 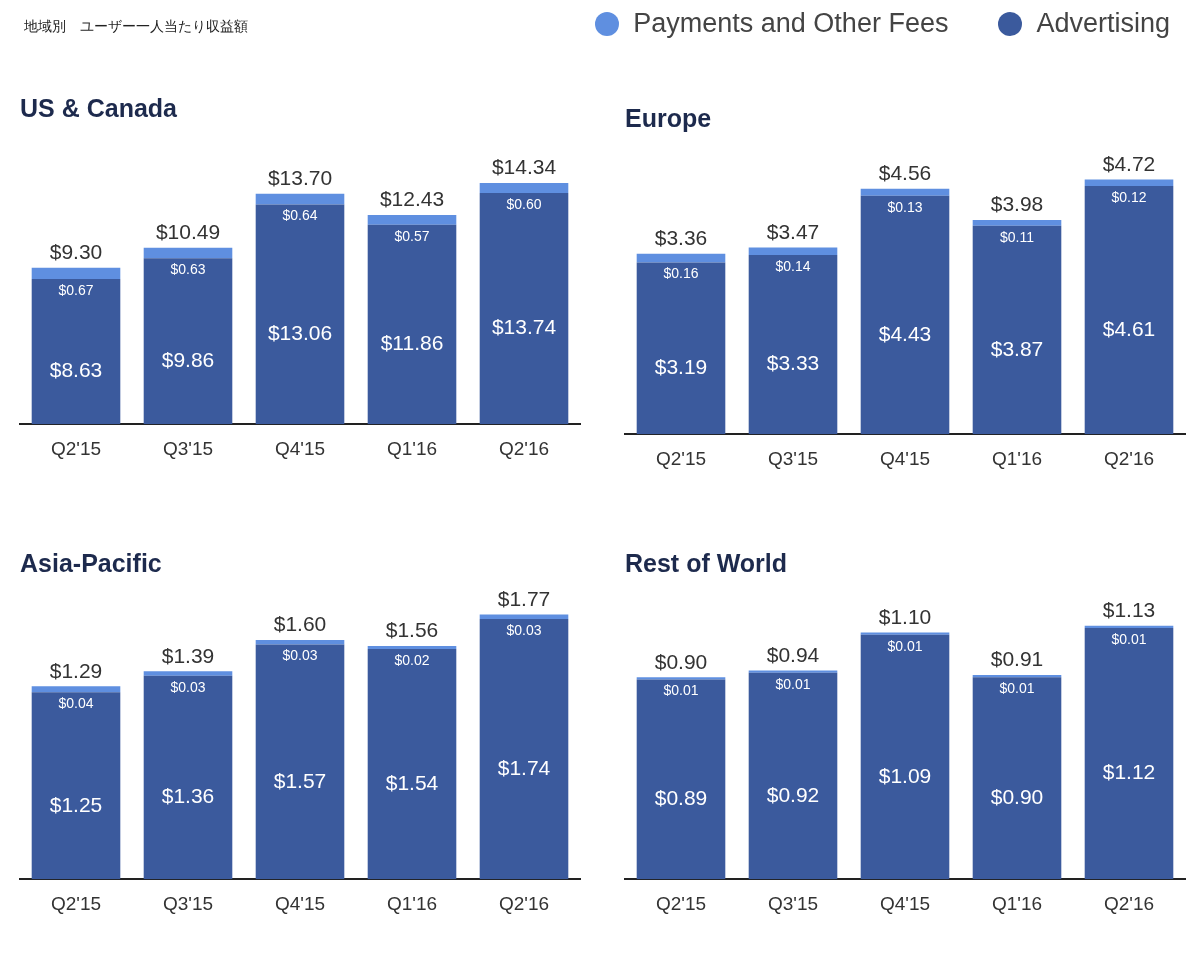 What do you see at coordinates (188, 269) in the screenshot?
I see `data-label: $0.63` at bounding box center [188, 269].